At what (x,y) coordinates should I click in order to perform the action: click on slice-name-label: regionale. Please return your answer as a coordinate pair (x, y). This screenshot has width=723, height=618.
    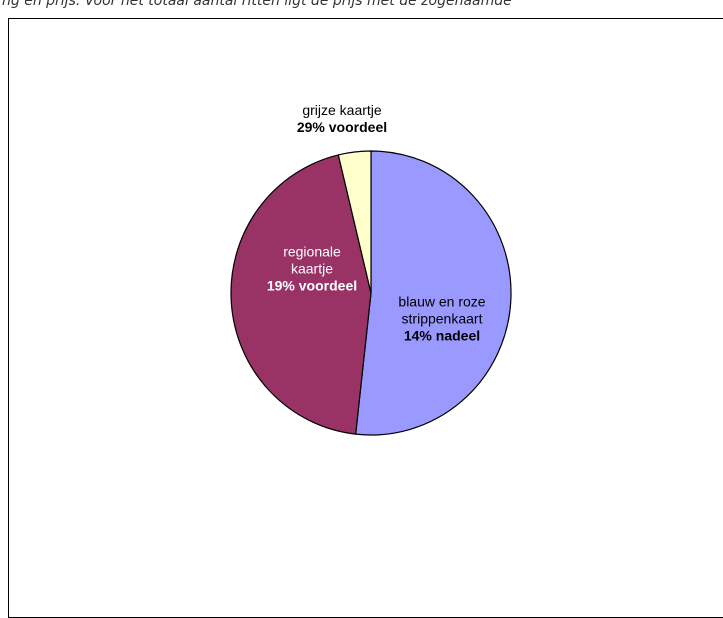
    Looking at the image, I should click on (312, 251).